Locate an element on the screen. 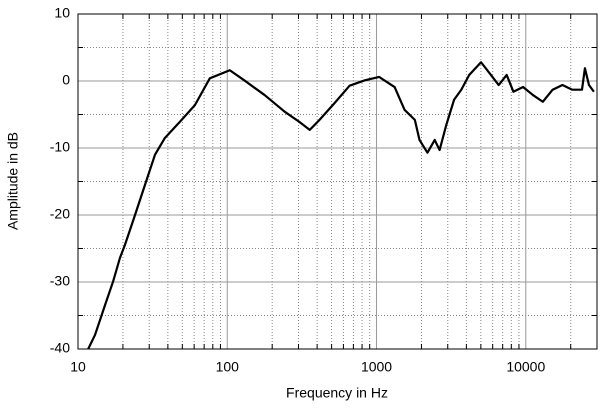 This screenshot has height=409, width=600. x-tick-label: 10000 is located at coordinates (525, 367).